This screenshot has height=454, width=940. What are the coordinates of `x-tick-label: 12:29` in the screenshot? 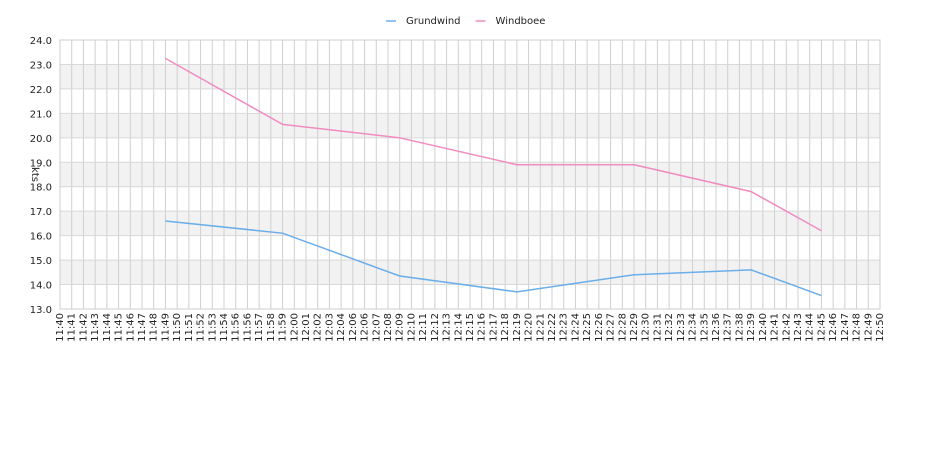 It's located at (634, 327).